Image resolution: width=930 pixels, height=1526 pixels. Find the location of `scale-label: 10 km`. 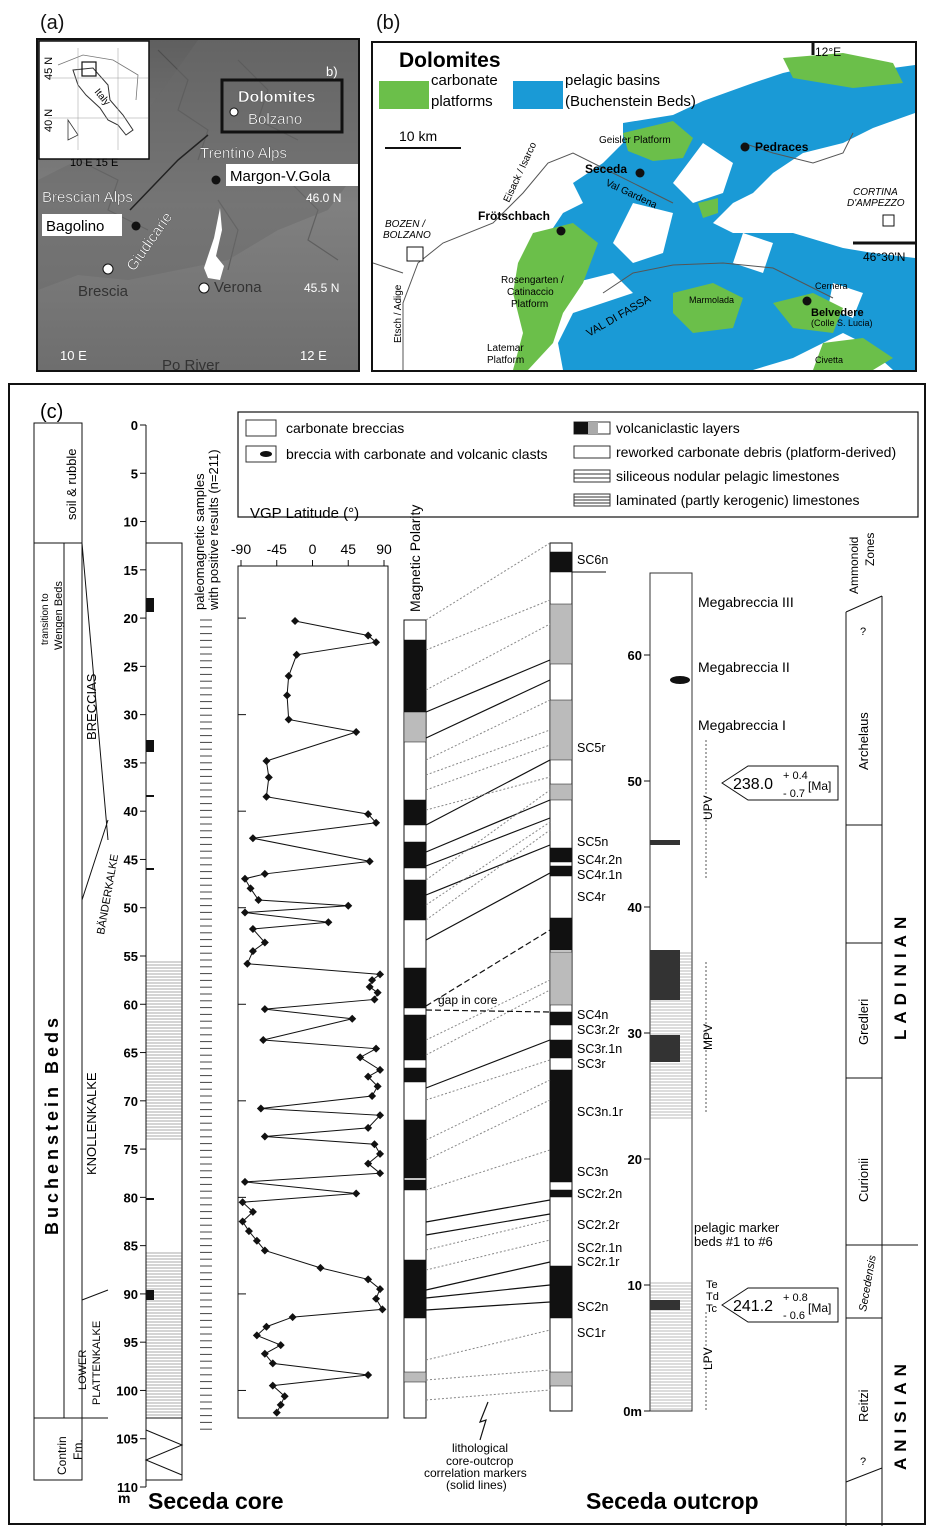

scale-label: 10 km is located at coordinates (418, 136).